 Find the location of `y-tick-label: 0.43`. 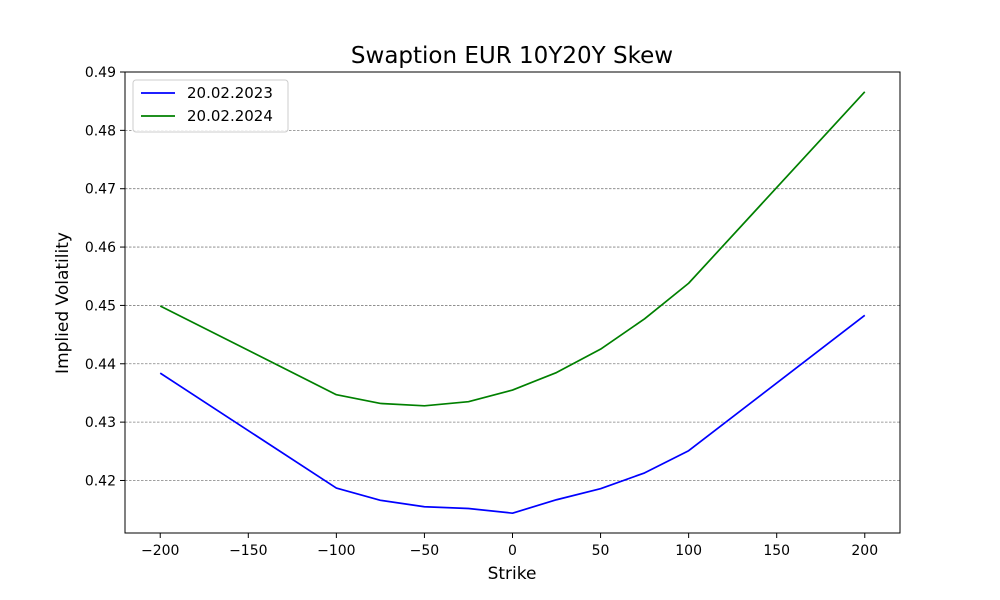

y-tick-label: 0.43 is located at coordinates (100, 423).